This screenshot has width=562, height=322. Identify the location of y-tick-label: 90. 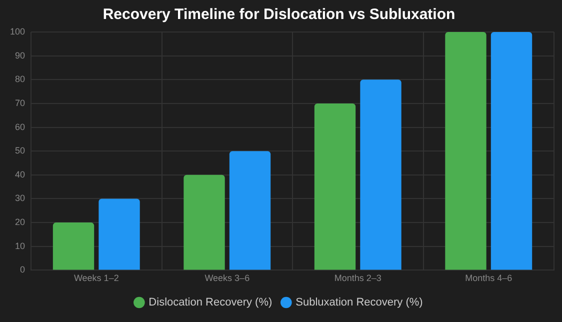
(20, 55).